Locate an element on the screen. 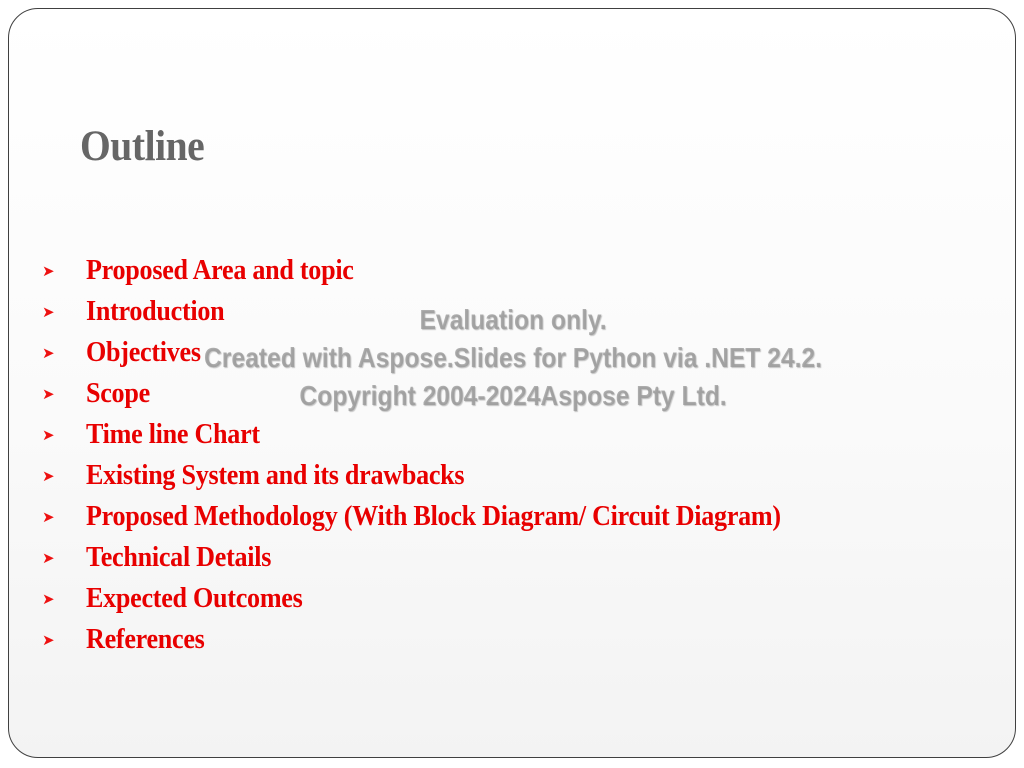  list-item: ➤ References is located at coordinates (448, 639).